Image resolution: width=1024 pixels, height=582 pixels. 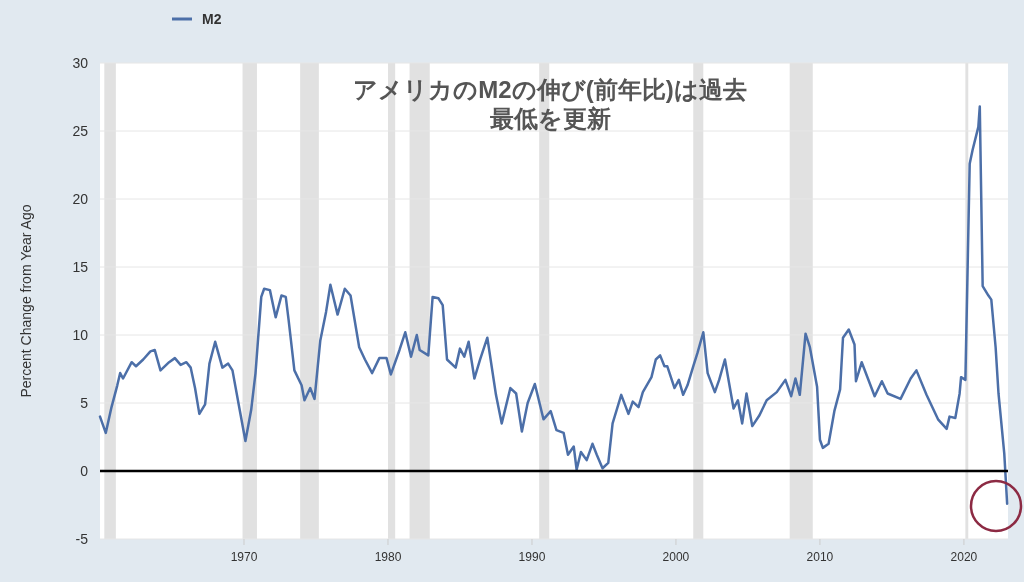 What do you see at coordinates (964, 557) in the screenshot?
I see `x-tick-label: 2020` at bounding box center [964, 557].